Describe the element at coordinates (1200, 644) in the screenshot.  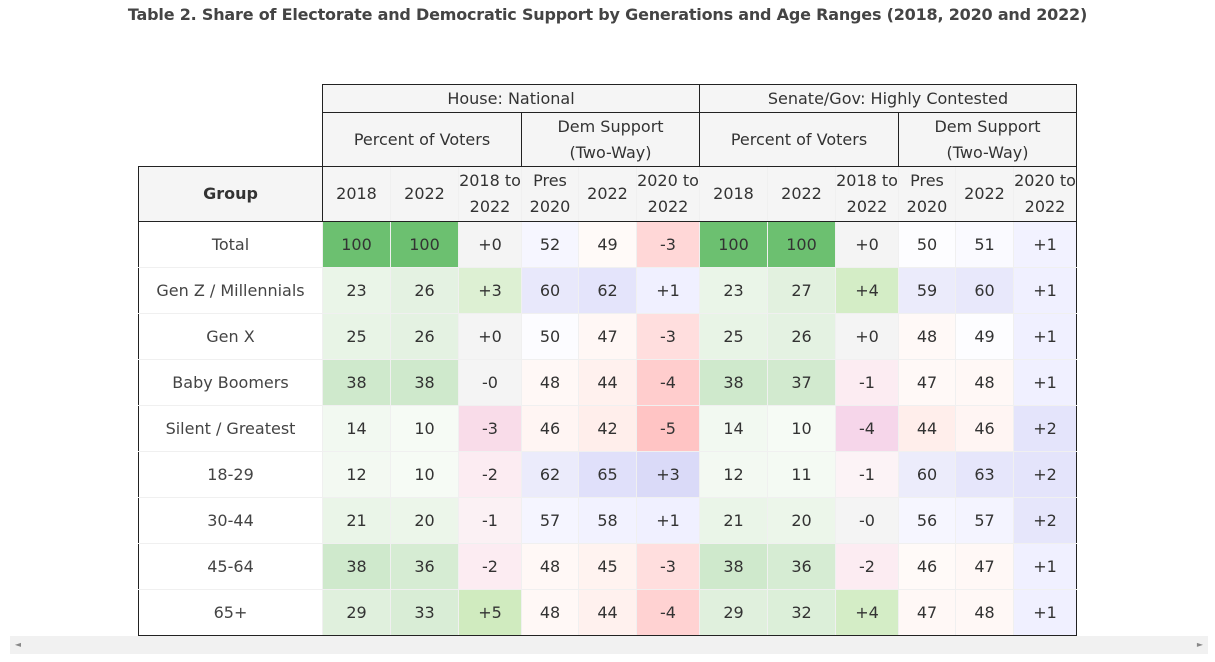
I see `scroll-right-arrow-icon: ►` at that location.